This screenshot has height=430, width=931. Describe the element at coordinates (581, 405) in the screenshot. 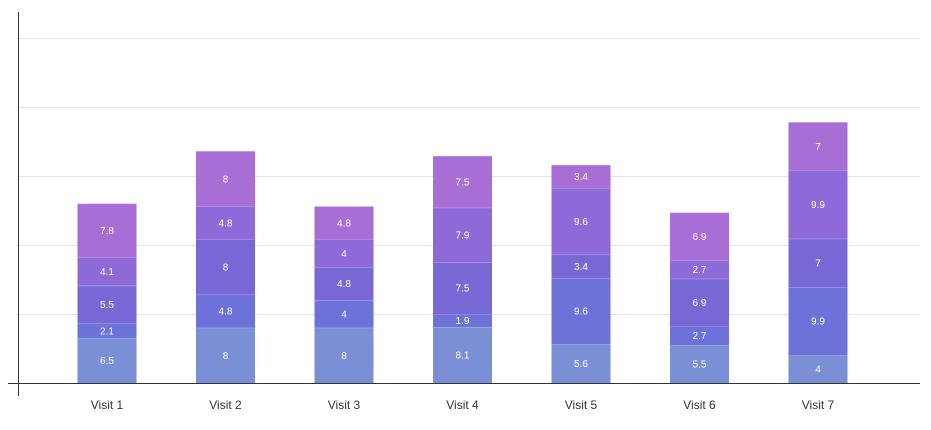

I see `x-tick-label: Visit 5` at that location.